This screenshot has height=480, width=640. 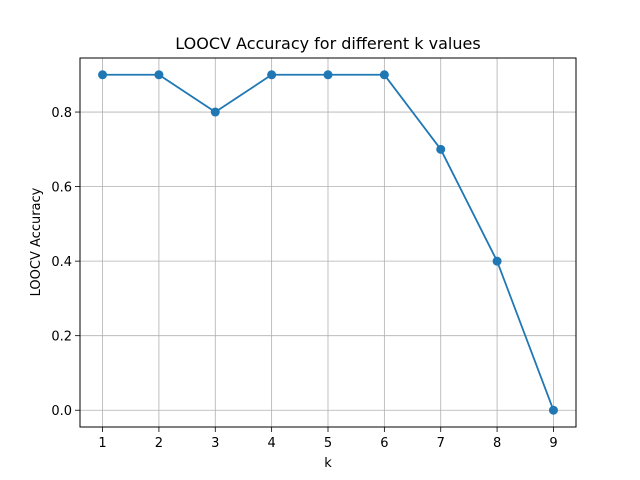 I want to click on x-tick-label: 6, so click(x=384, y=443).